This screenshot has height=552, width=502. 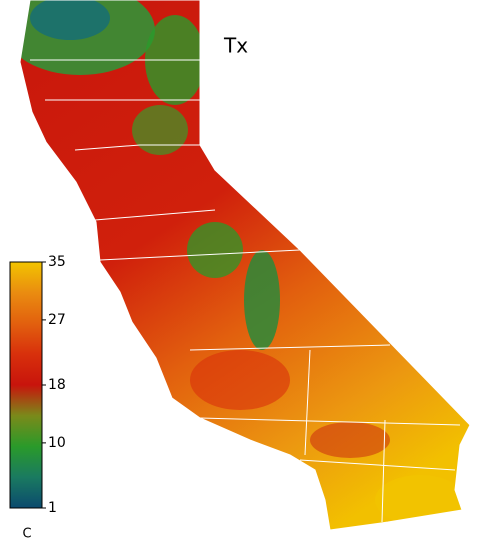 I want to click on colorbar, so click(x=26, y=385).